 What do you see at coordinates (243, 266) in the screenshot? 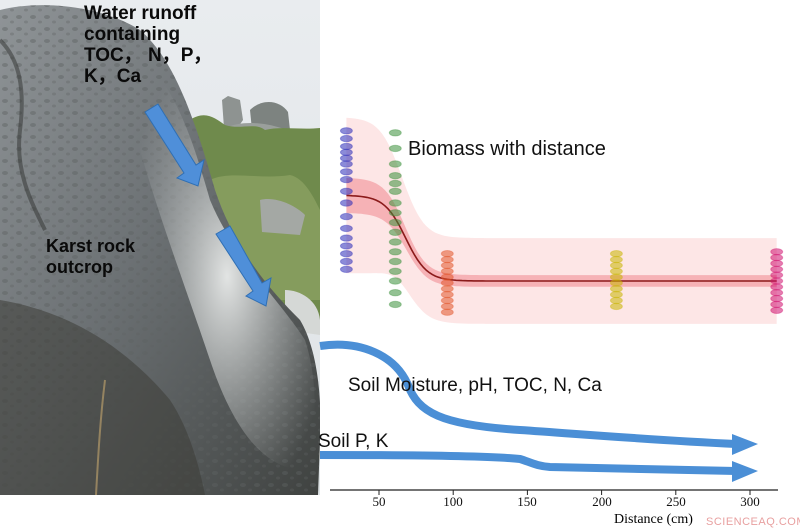
I see `runoff-arrow-lower` at bounding box center [243, 266].